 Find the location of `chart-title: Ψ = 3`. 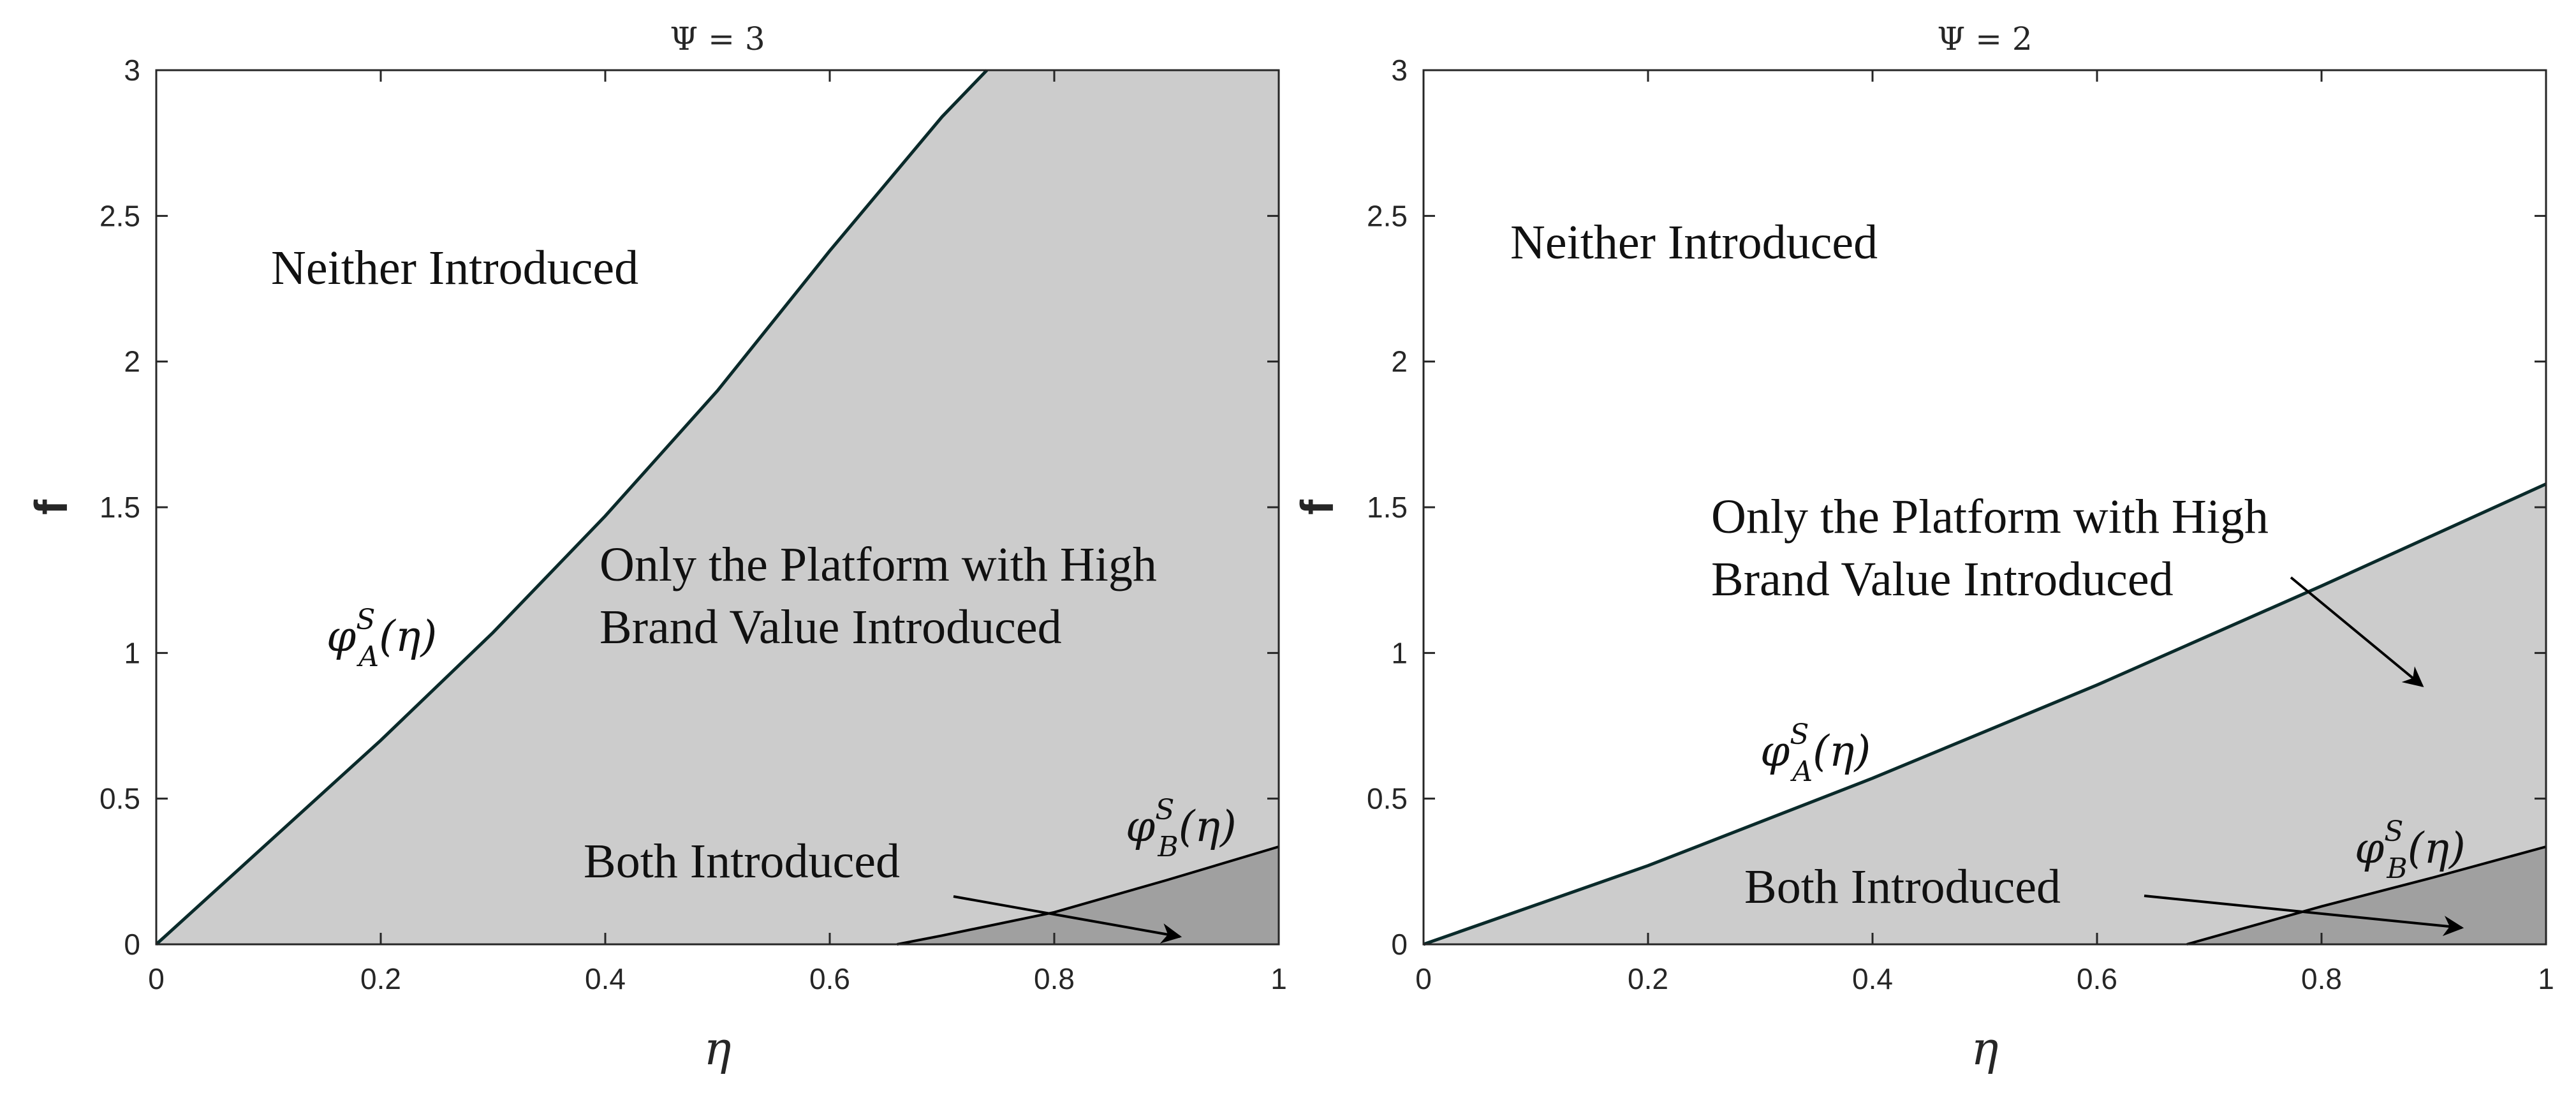

chart-title: Ψ = 3 is located at coordinates (717, 38).